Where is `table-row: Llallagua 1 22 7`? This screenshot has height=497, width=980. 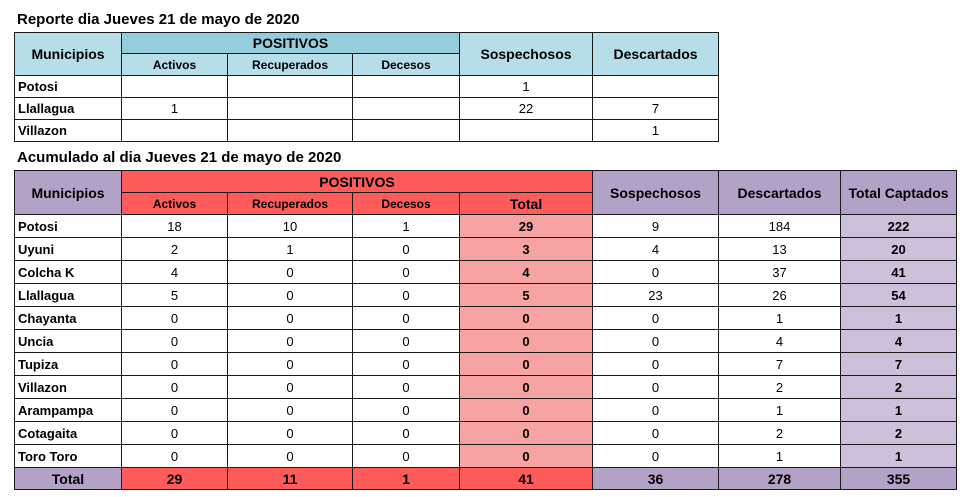
table-row: Llallagua 1 22 7 is located at coordinates (367, 108).